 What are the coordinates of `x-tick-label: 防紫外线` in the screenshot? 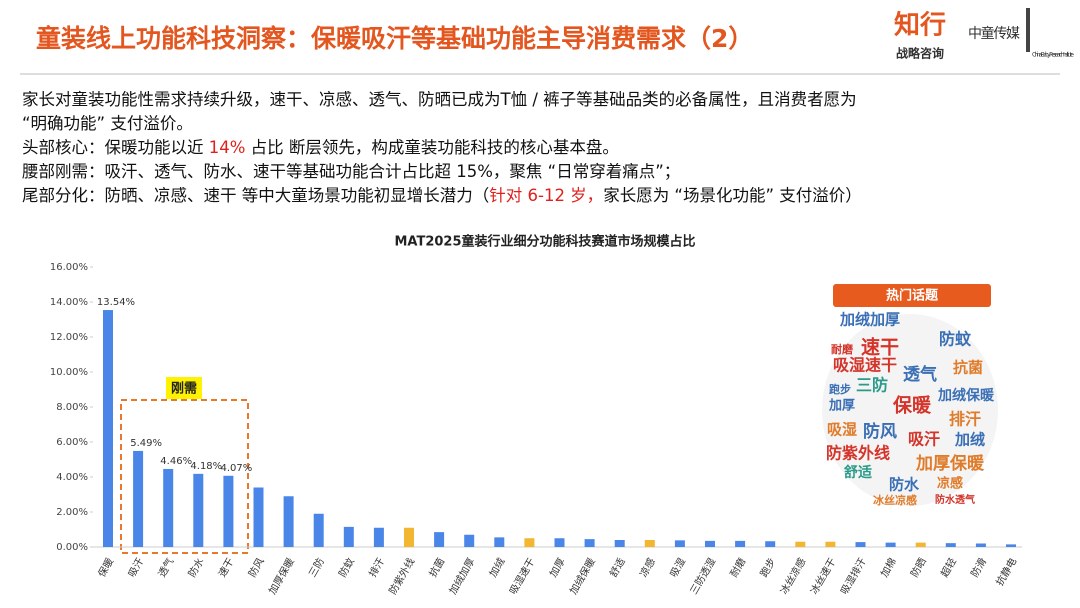 It's located at (401, 576).